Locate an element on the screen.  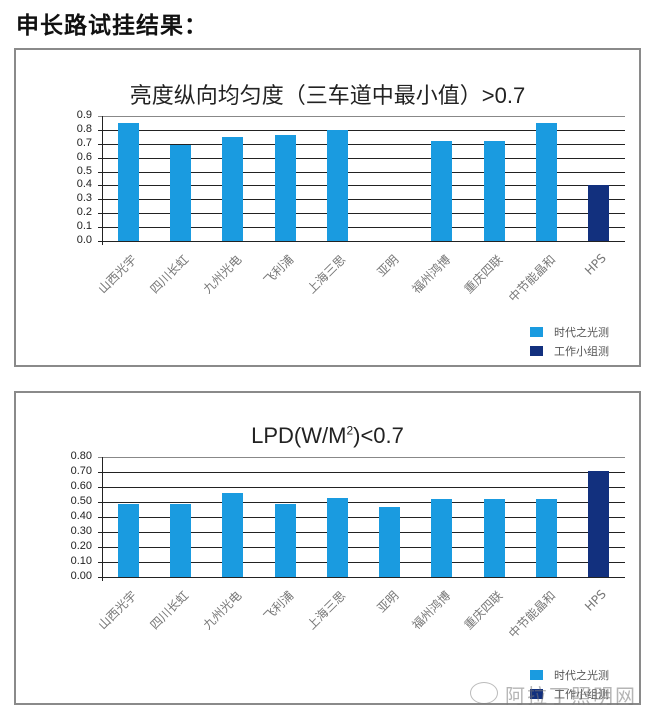
chart-title-post: )<0.7 is located at coordinates (378, 435).